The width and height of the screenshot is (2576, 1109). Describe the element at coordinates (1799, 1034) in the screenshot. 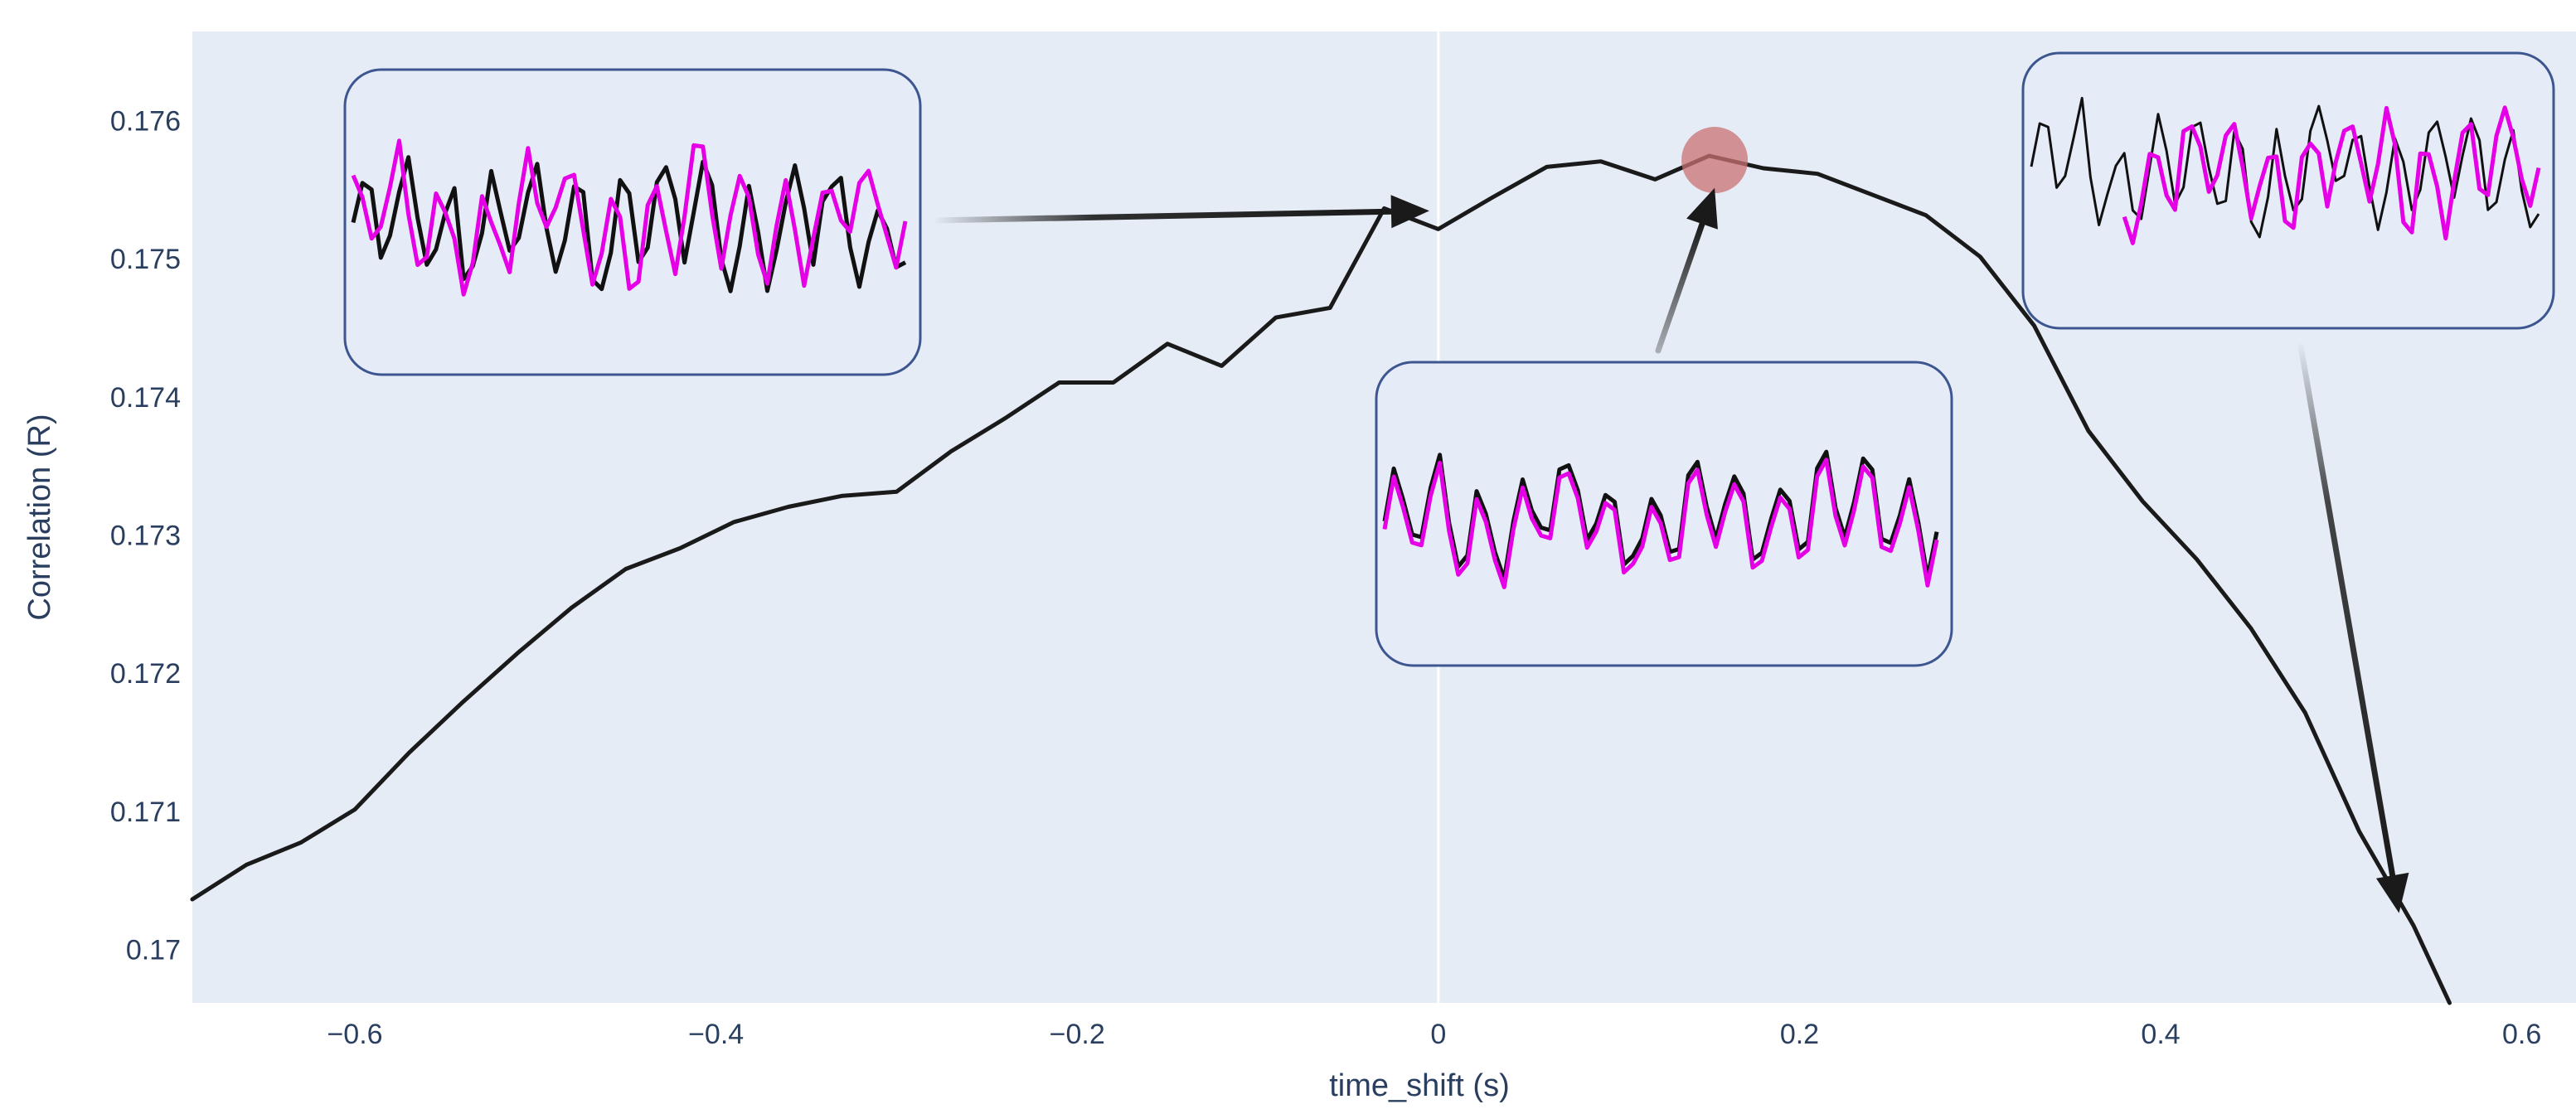

I see `x-tick-label: 0.2` at that location.